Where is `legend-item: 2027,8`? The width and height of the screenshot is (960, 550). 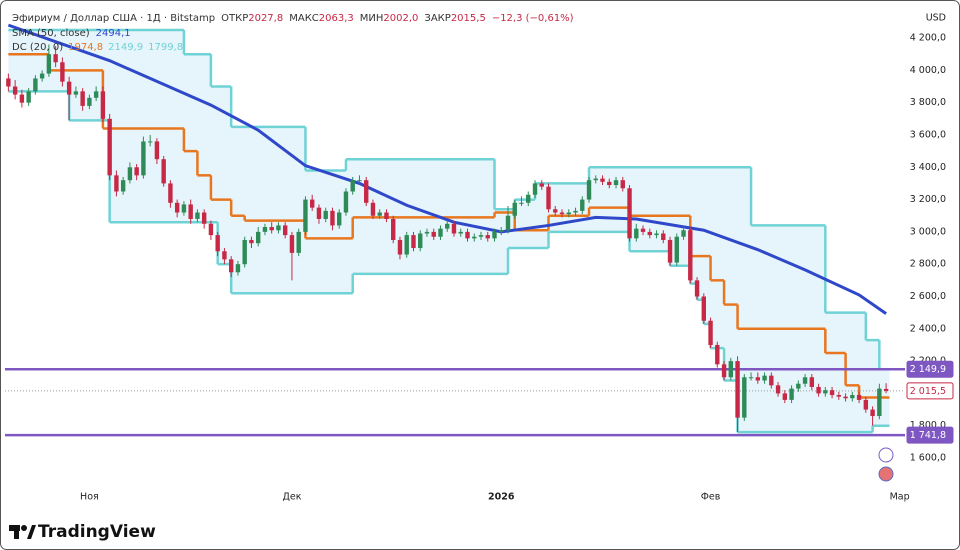
legend-item: 2027,8 is located at coordinates (265, 18).